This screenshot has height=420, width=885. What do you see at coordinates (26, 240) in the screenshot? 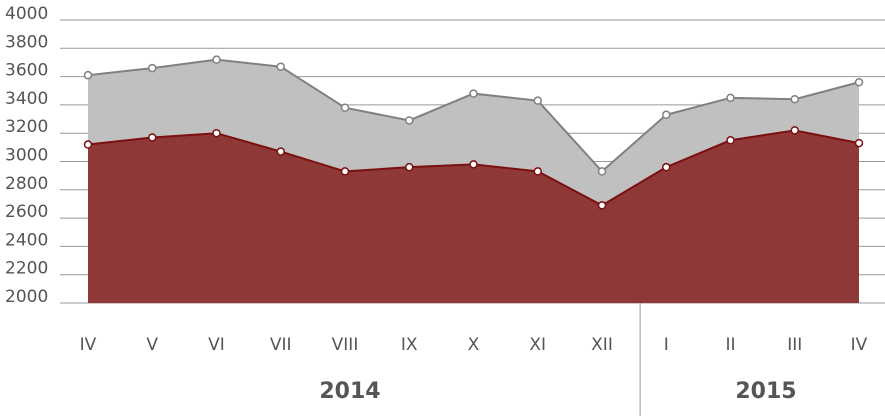
I see `y-tick-label: 2400` at bounding box center [26, 240].